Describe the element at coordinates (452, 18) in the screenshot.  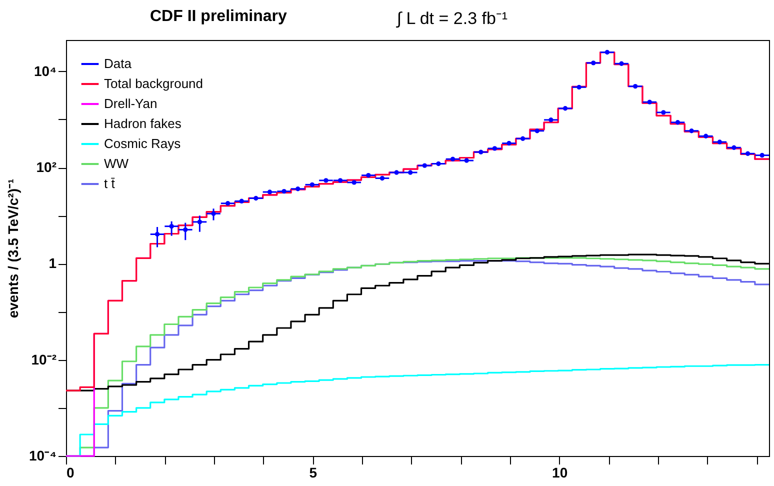
I see `chart-subtitle: ∫ L dt = 2.3 fb⁻¹` at that location.